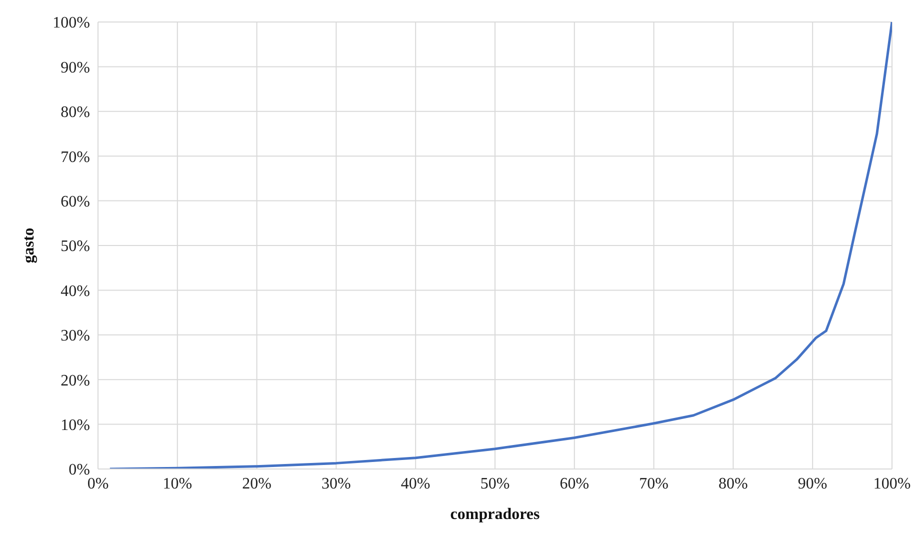  Describe the element at coordinates (75, 336) in the screenshot. I see `y-tick-label: 30%` at that location.